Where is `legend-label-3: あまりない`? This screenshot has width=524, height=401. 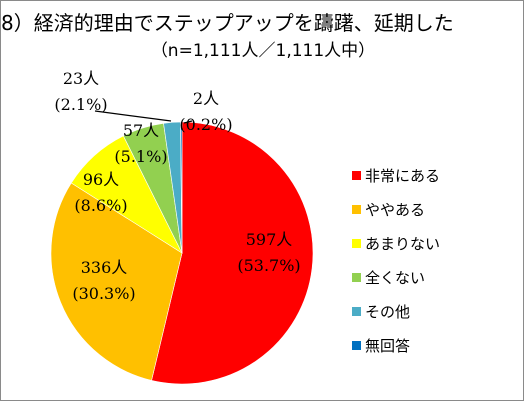
legend-label-3: あまりない is located at coordinates (402, 244).